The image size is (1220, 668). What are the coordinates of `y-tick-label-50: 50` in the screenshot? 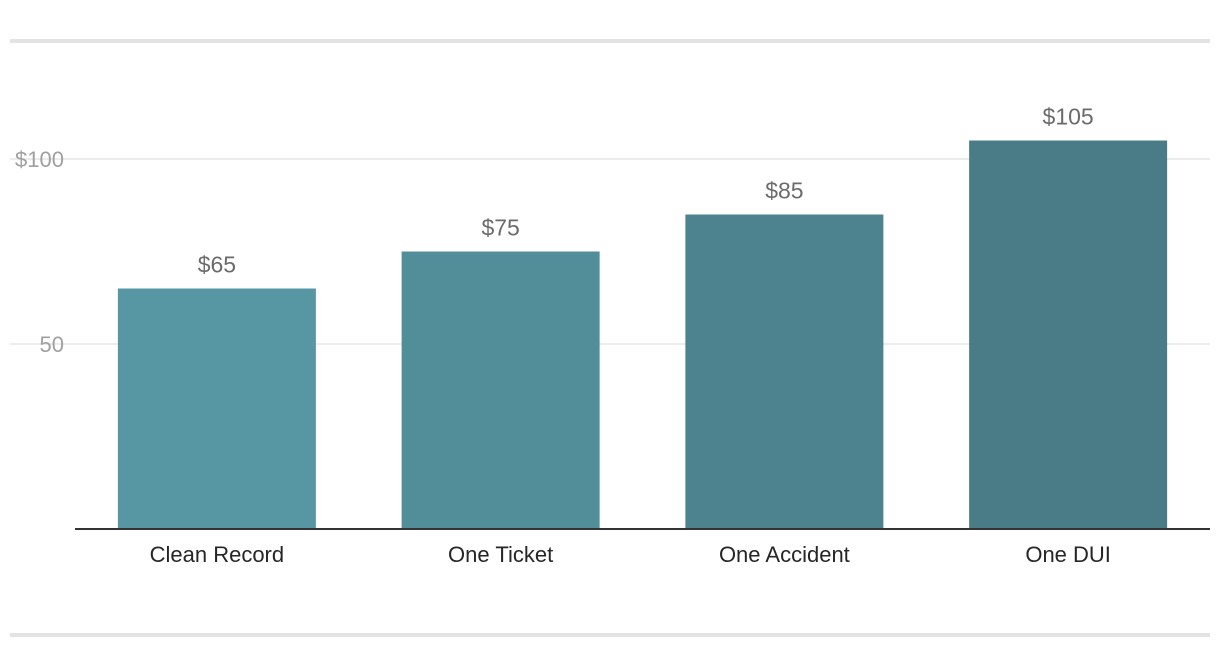 It's located at (52, 344).